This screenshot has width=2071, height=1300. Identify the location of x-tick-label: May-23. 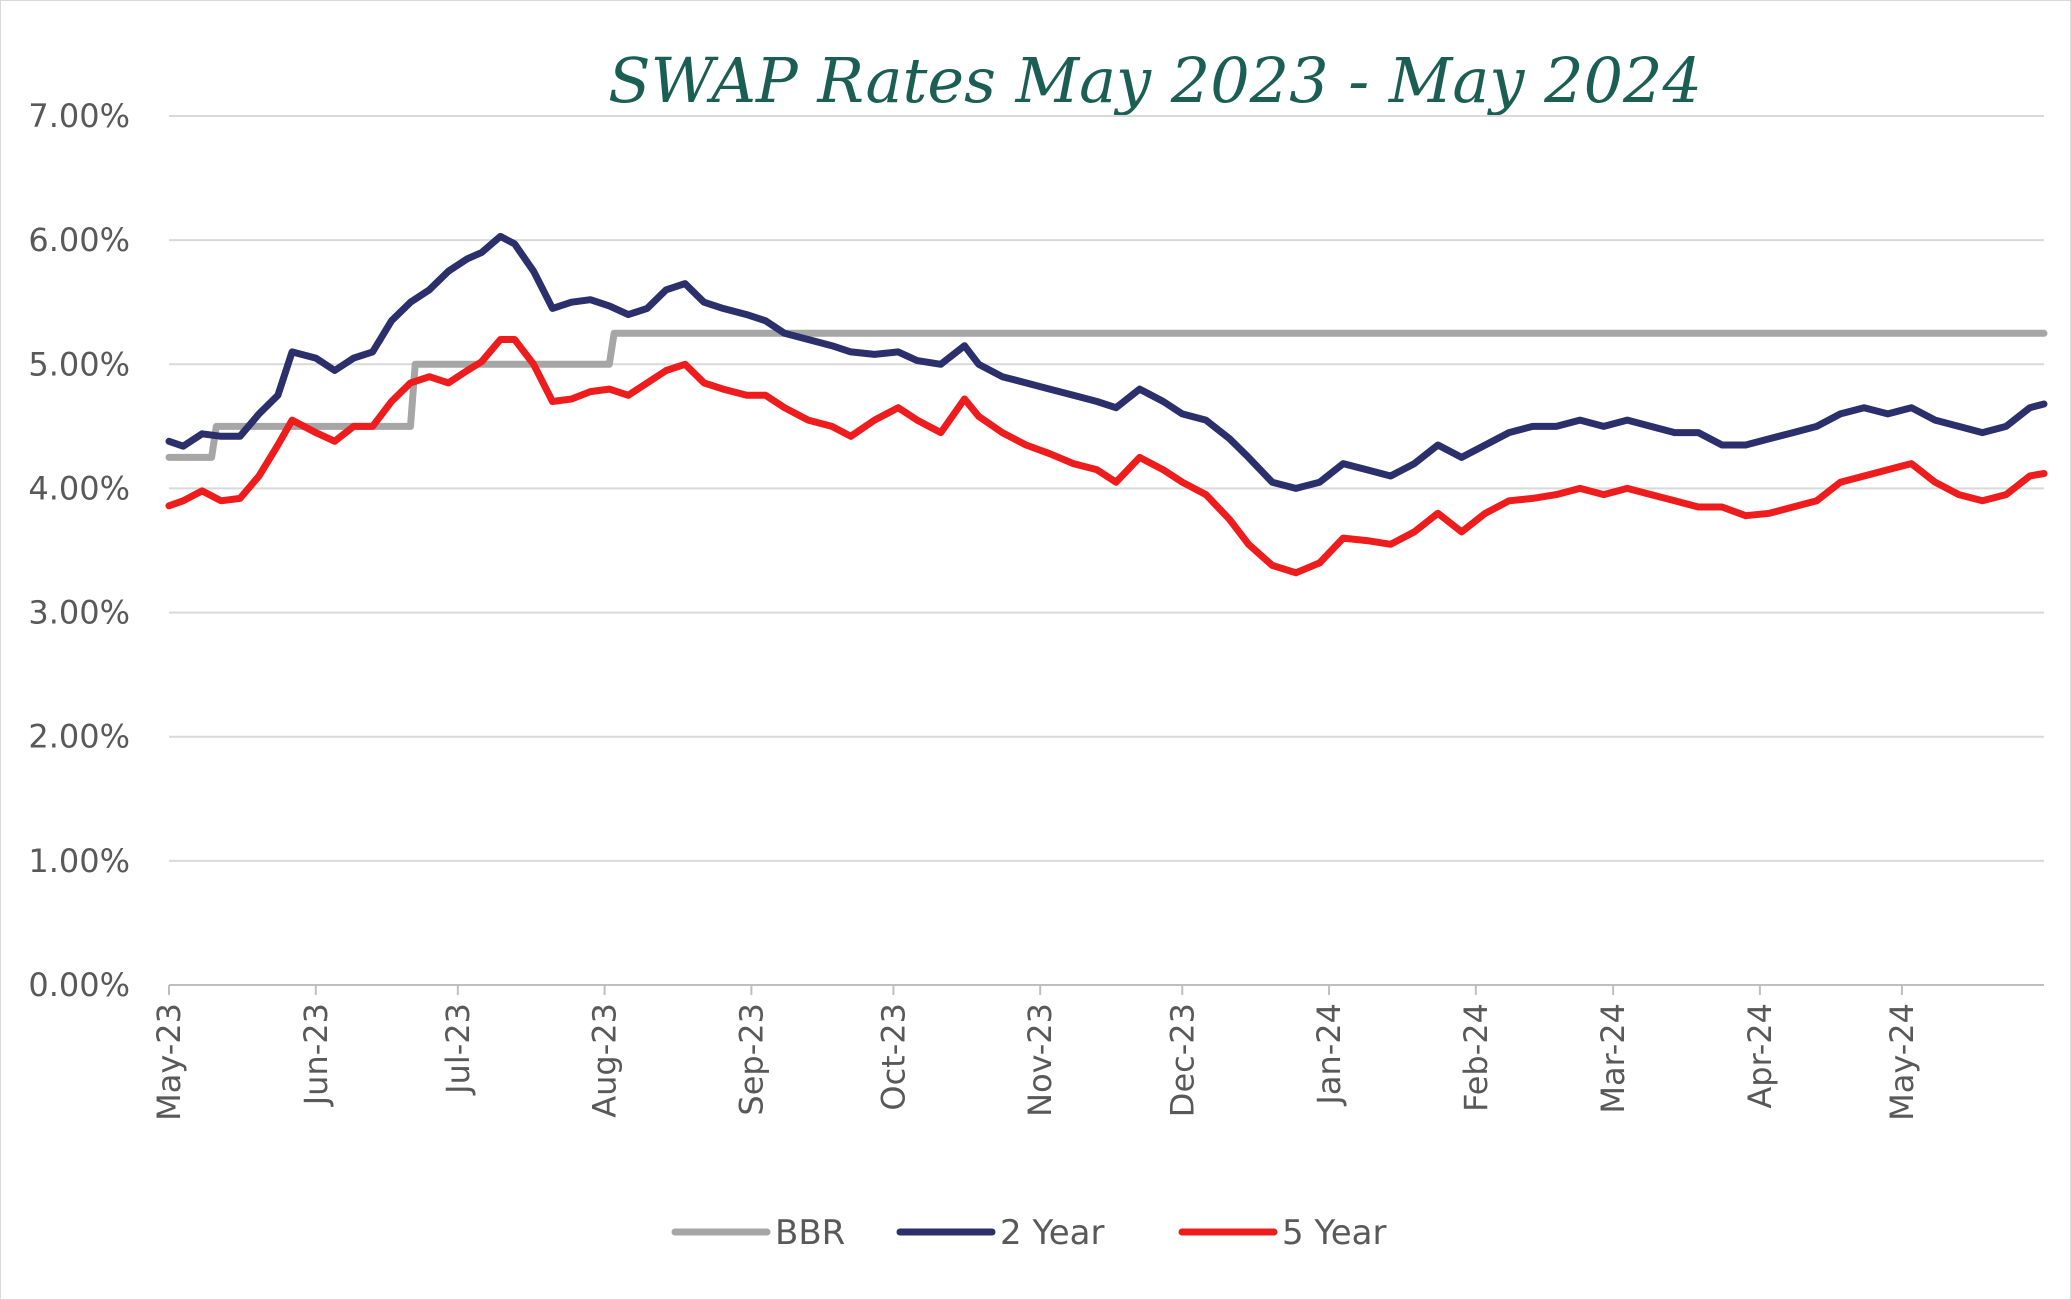
(169, 1062).